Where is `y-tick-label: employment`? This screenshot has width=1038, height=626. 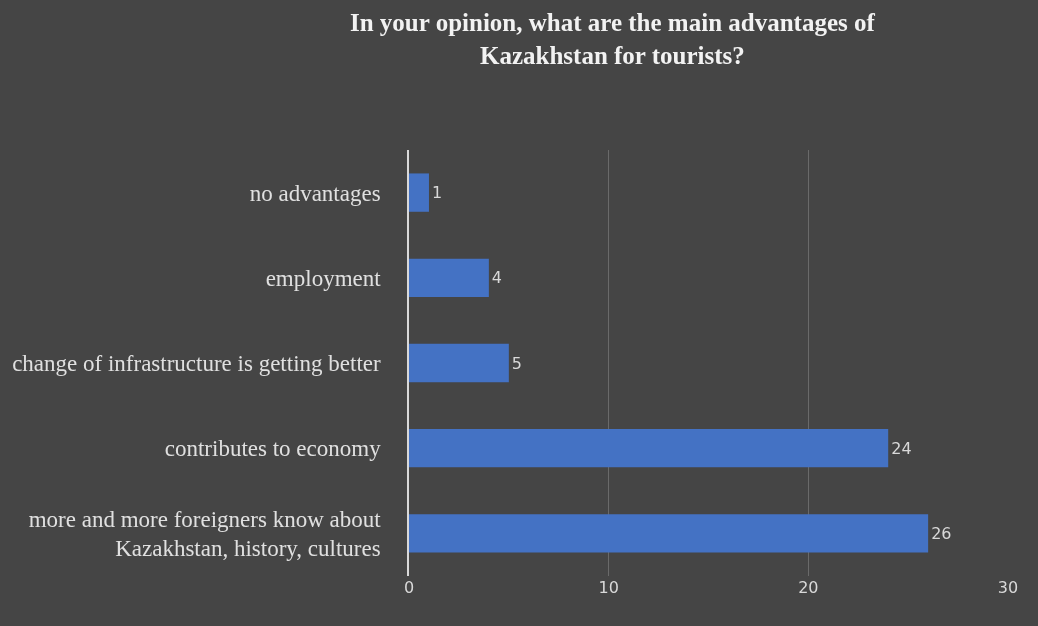
y-tick-label: employment is located at coordinates (323, 278).